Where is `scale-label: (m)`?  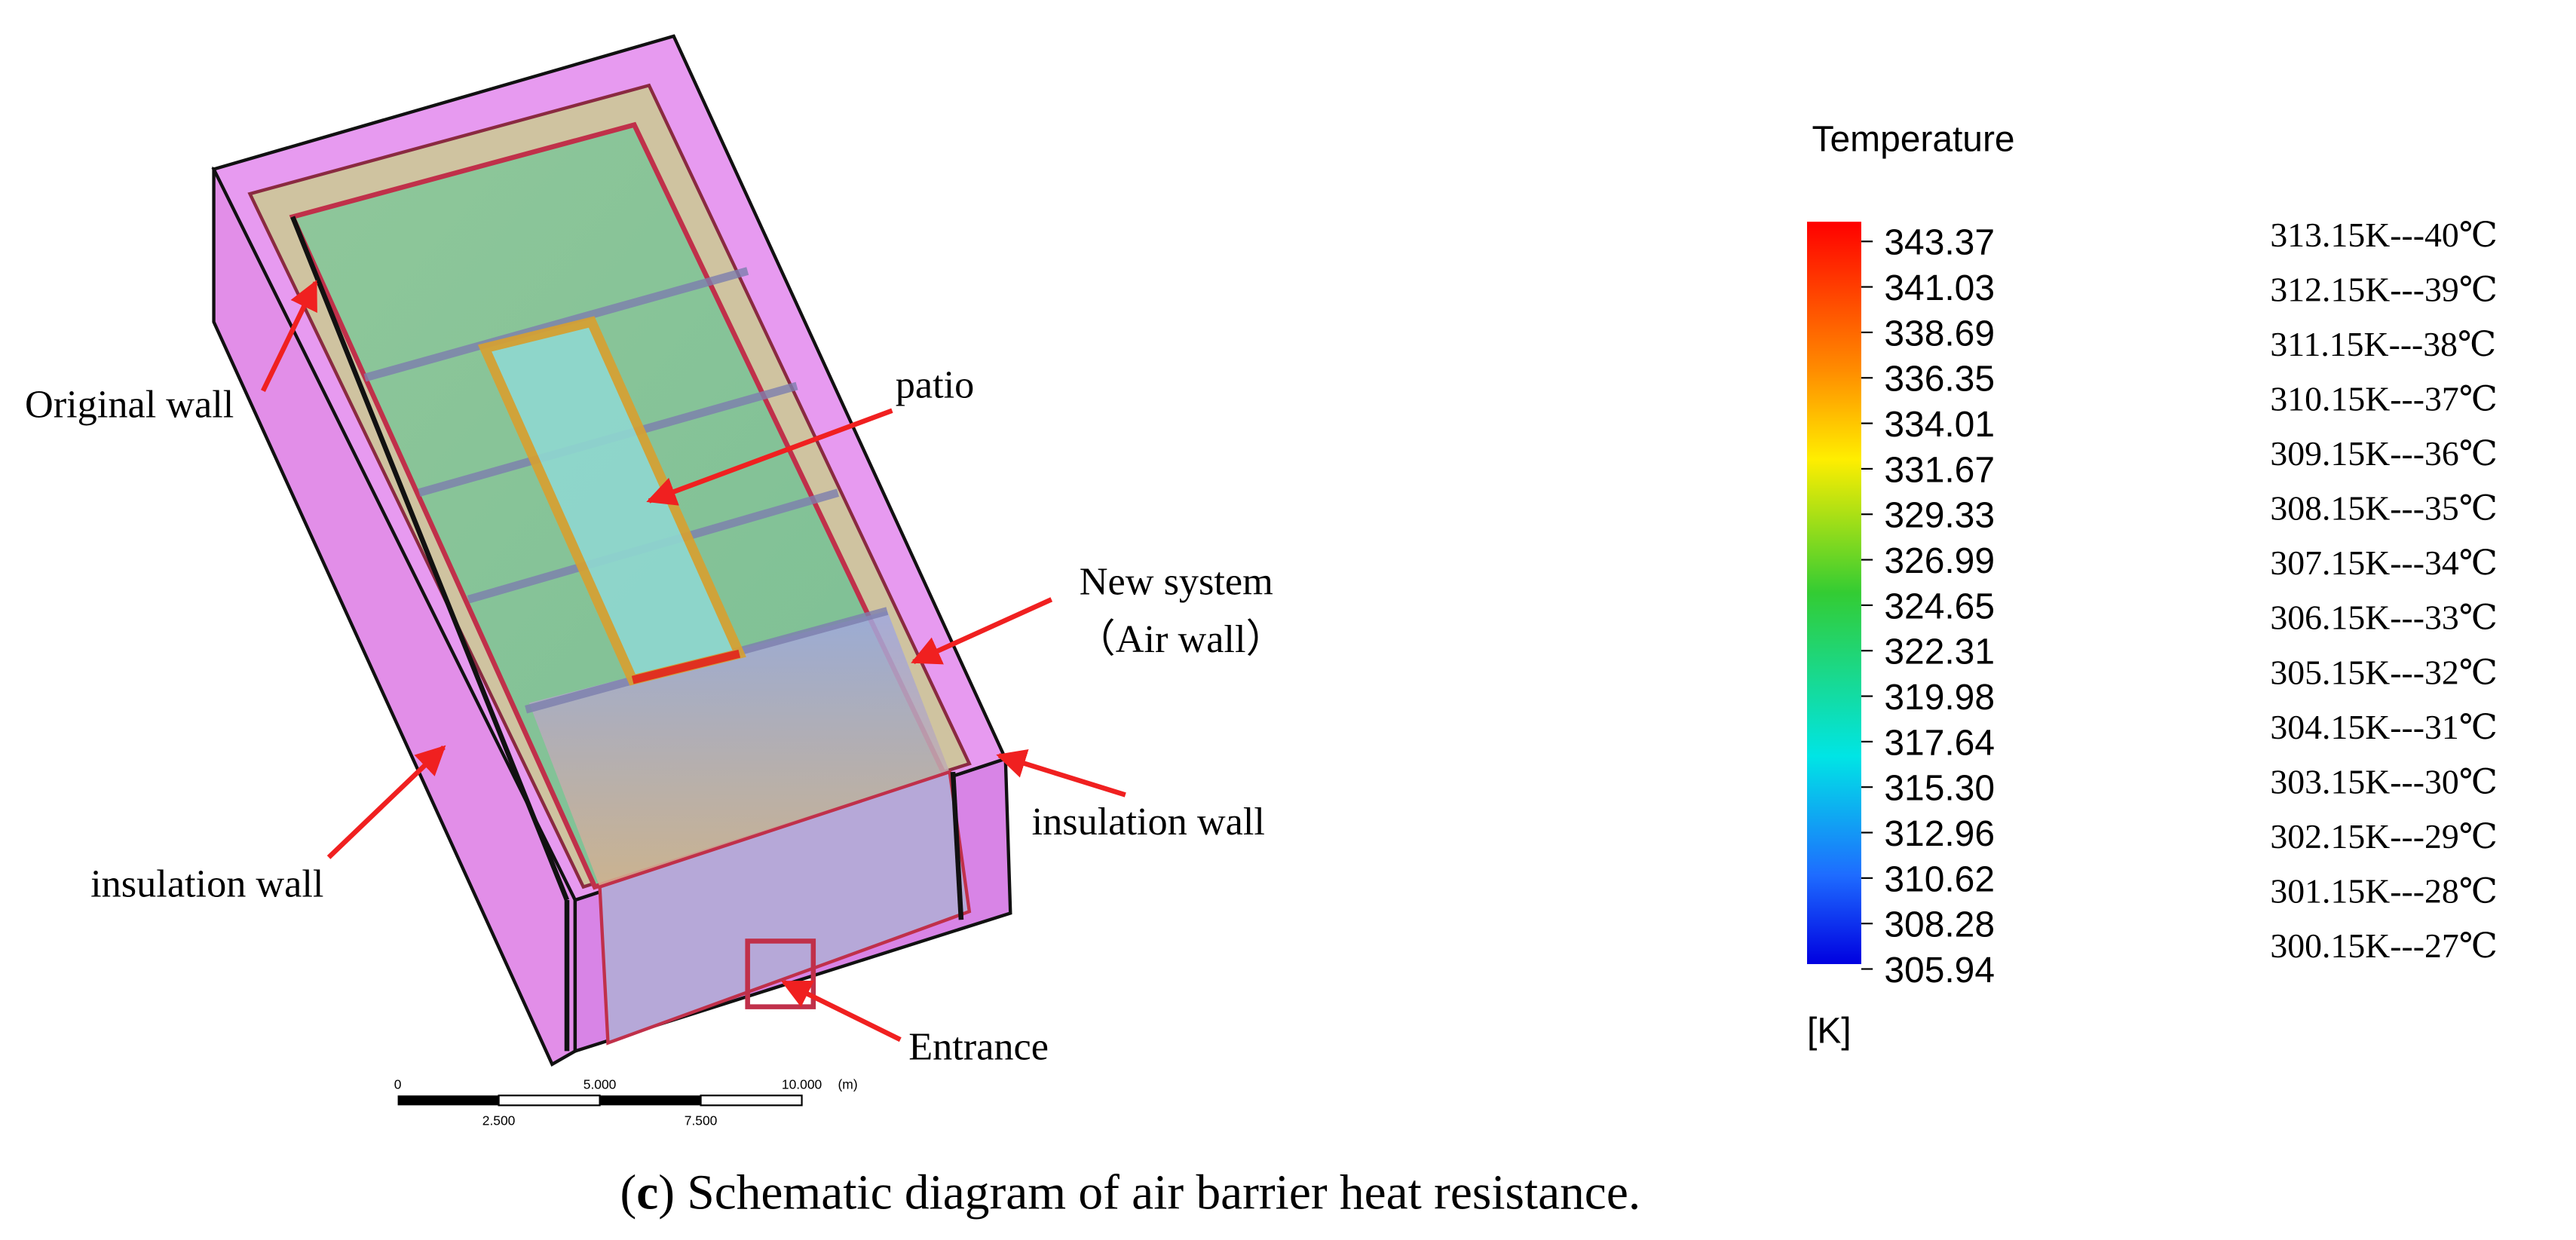 scale-label: (m) is located at coordinates (848, 1084).